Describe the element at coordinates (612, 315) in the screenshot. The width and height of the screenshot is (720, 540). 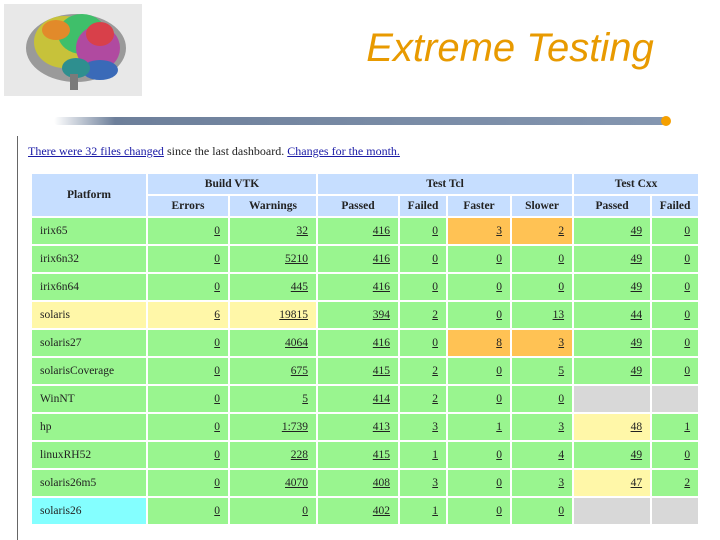
I see `value-cell: 44` at that location.